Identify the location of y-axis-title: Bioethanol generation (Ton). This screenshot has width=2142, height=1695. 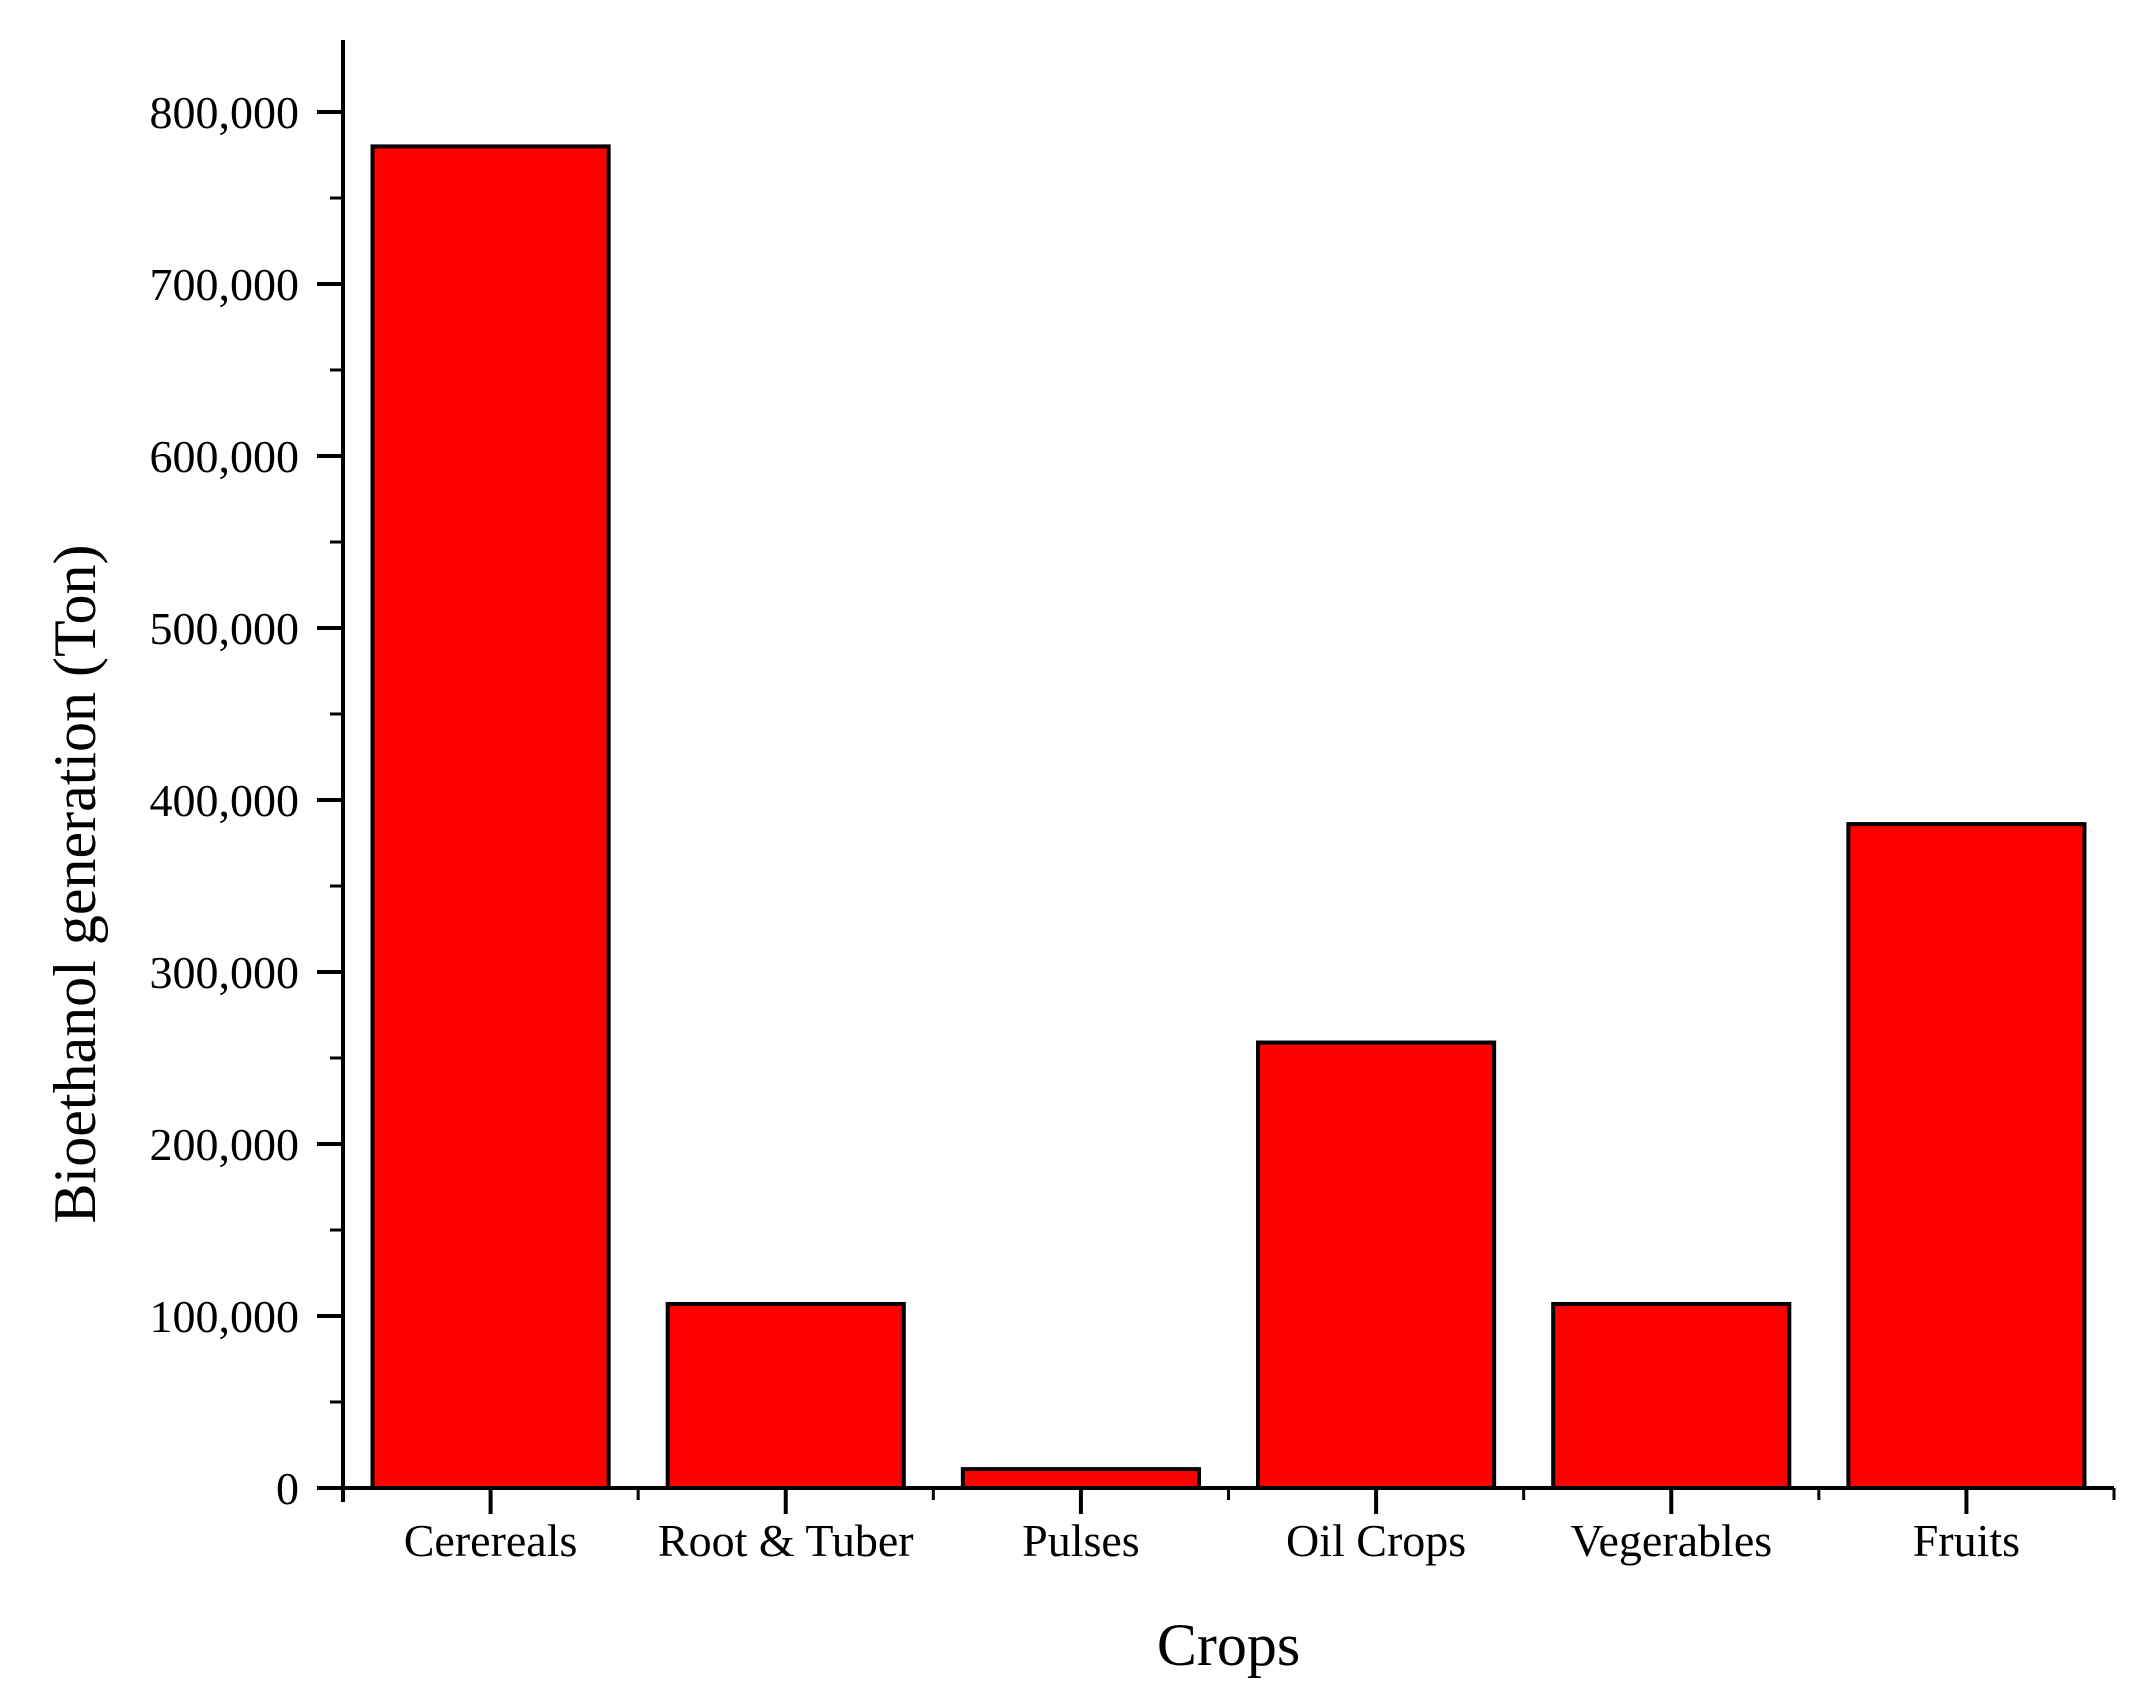
(75, 884).